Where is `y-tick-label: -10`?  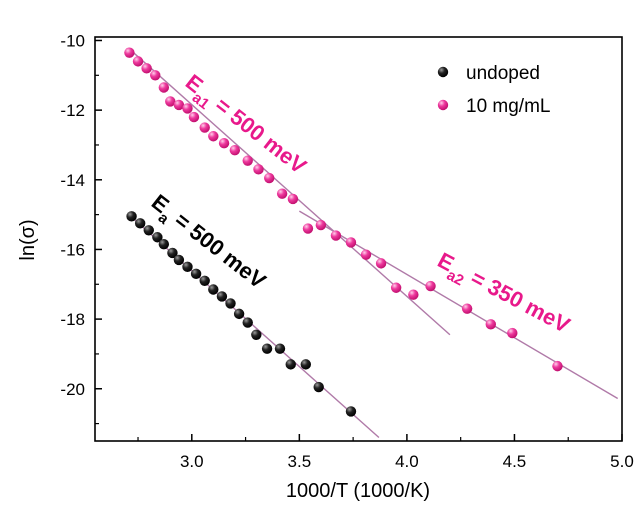
y-tick-label: -10 is located at coordinates (72, 40).